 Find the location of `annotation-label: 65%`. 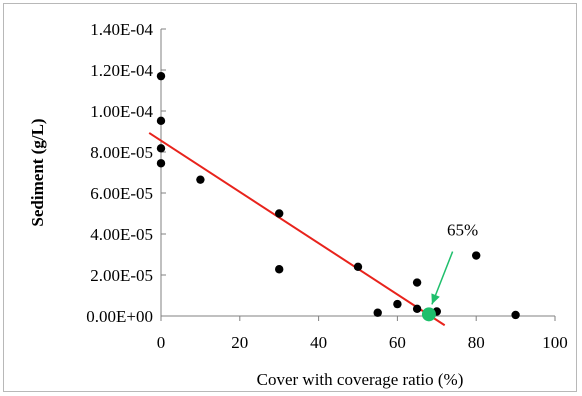

annotation-label: 65% is located at coordinates (462, 230).